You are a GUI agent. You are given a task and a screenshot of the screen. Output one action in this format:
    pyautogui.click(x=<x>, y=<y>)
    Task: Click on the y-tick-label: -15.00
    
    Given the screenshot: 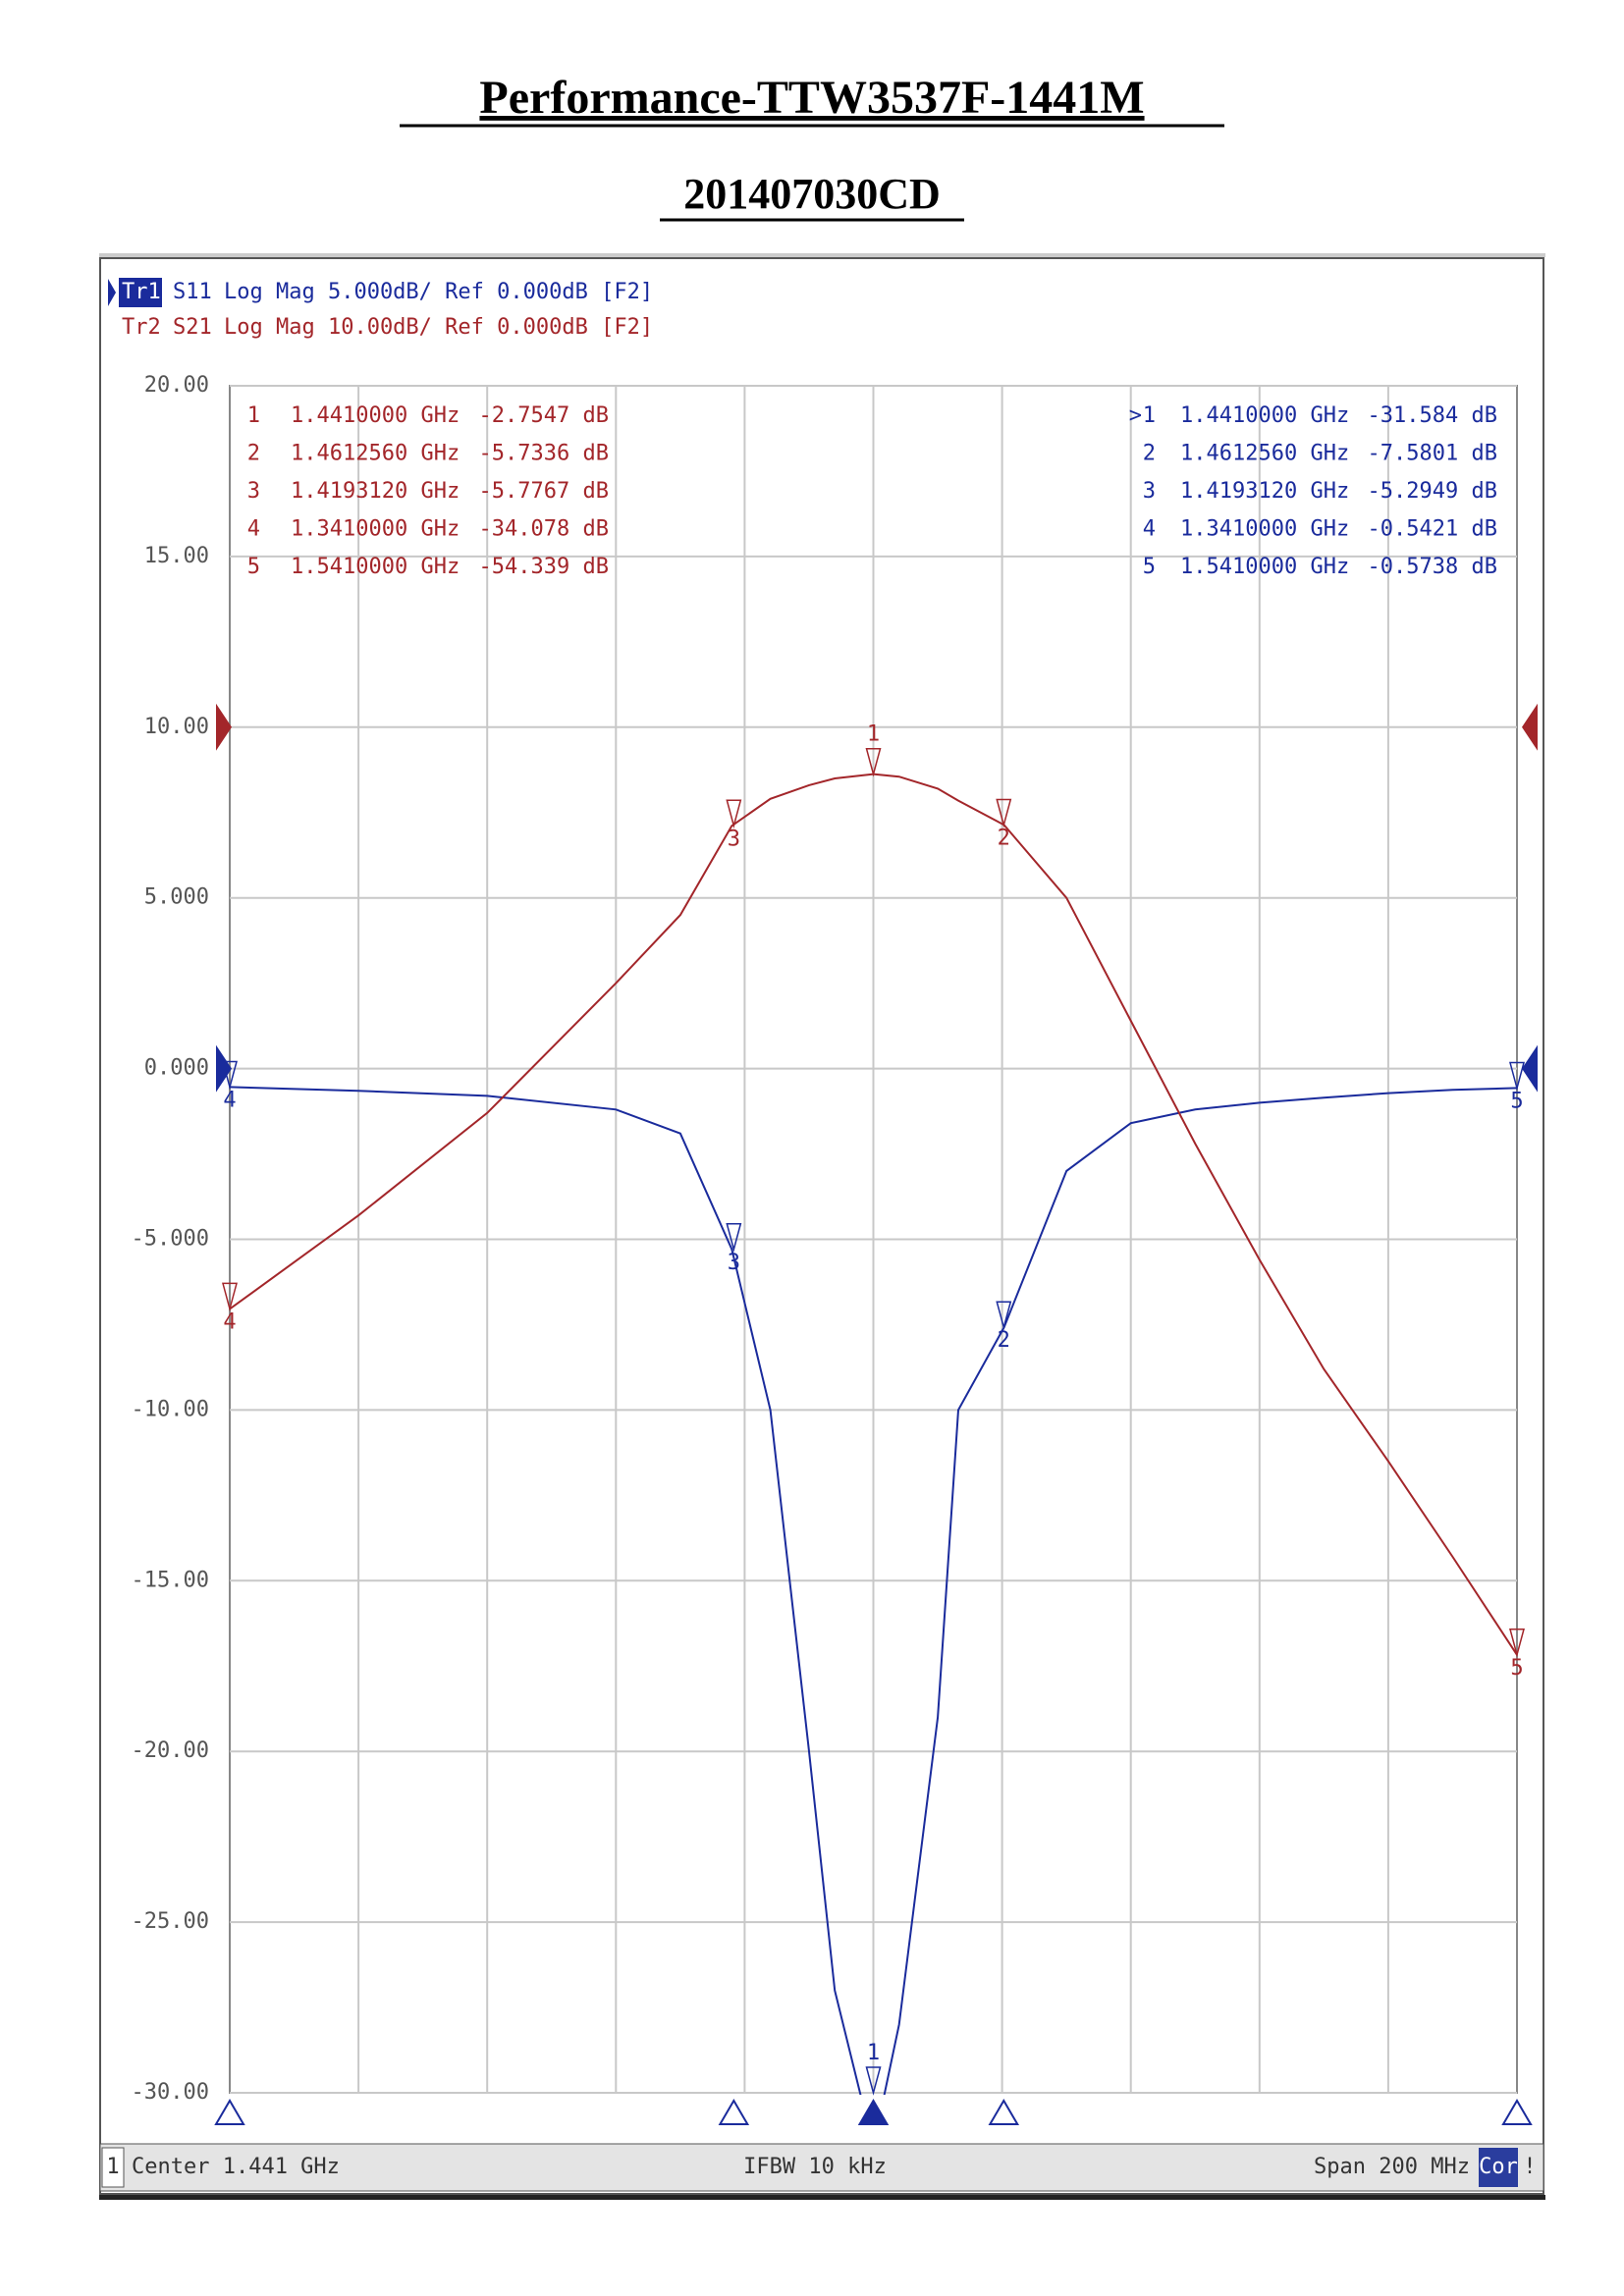 What is the action you would take?
    pyautogui.click(x=170, y=1580)
    